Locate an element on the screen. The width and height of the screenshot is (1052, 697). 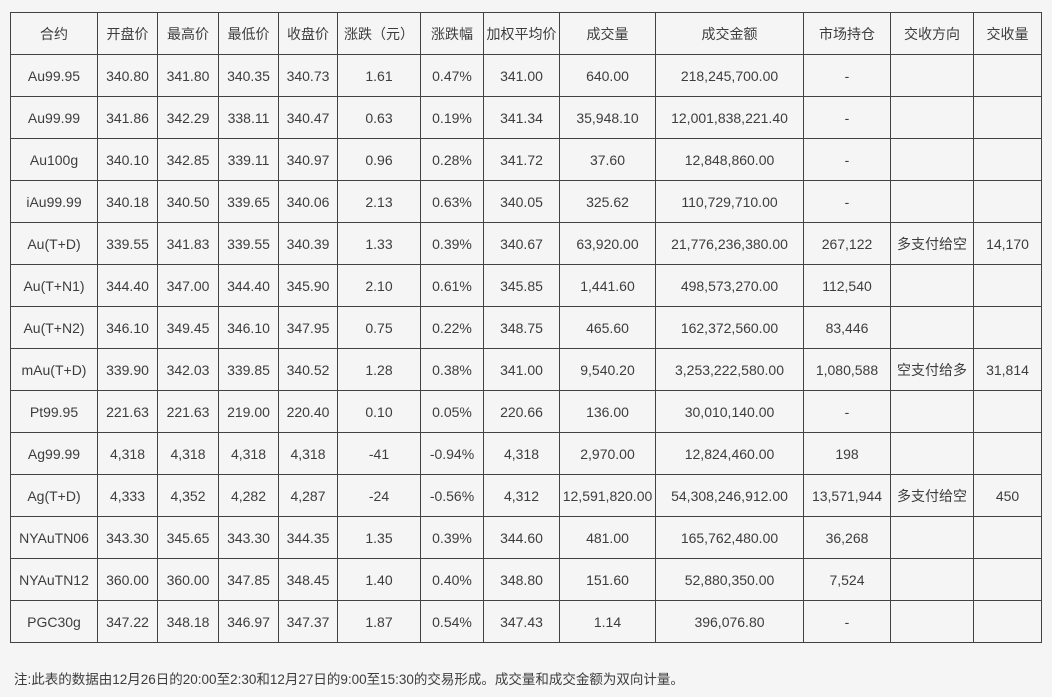
table-cell: 345.65 is located at coordinates (188, 537).